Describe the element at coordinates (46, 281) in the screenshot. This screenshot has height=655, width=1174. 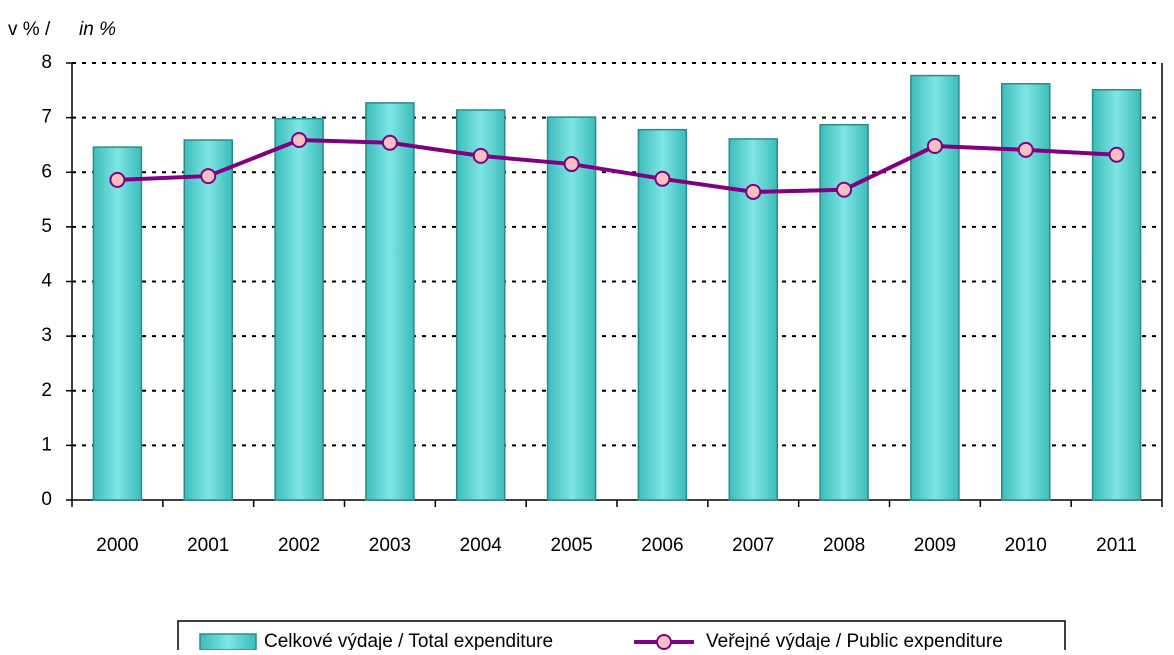
I see `y-tick-label: 4` at that location.